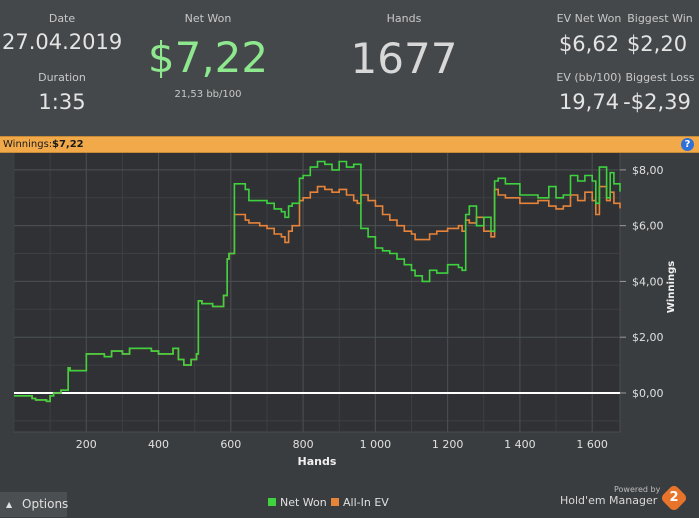 The height and width of the screenshot is (518, 699). I want to click on y-tick-label: $4,00, so click(648, 281).